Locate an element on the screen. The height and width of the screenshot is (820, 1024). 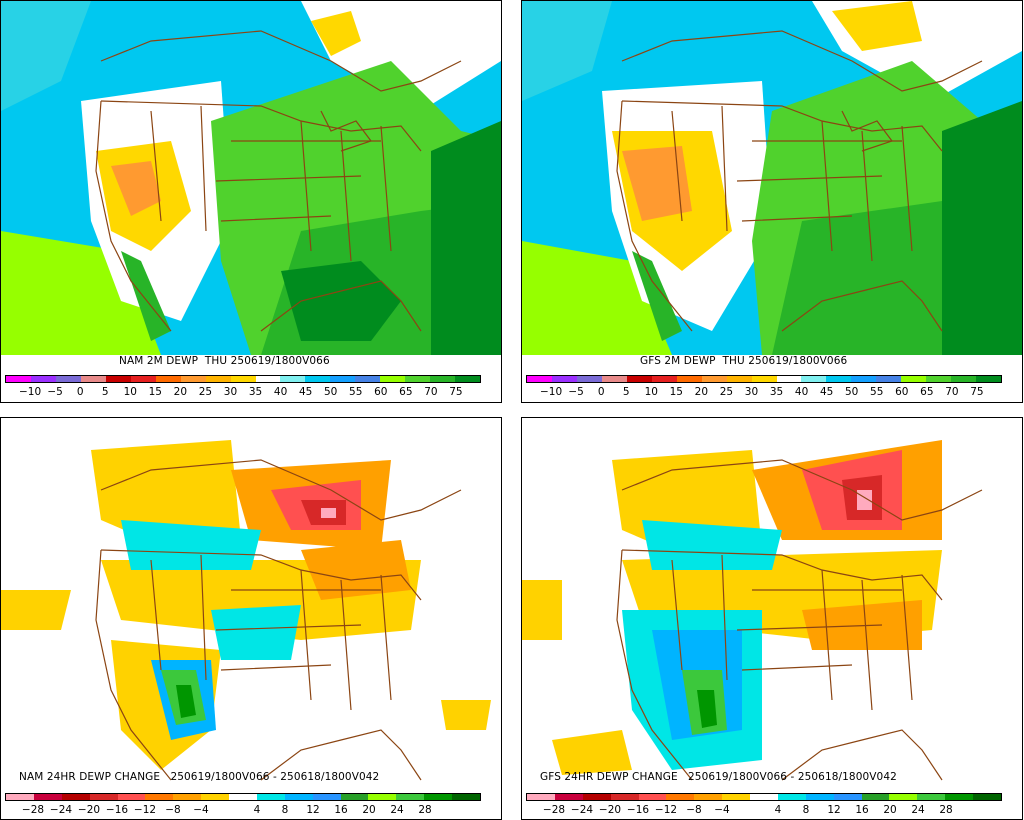
colorbar-tick-label: −4 is located at coordinates (201, 810).